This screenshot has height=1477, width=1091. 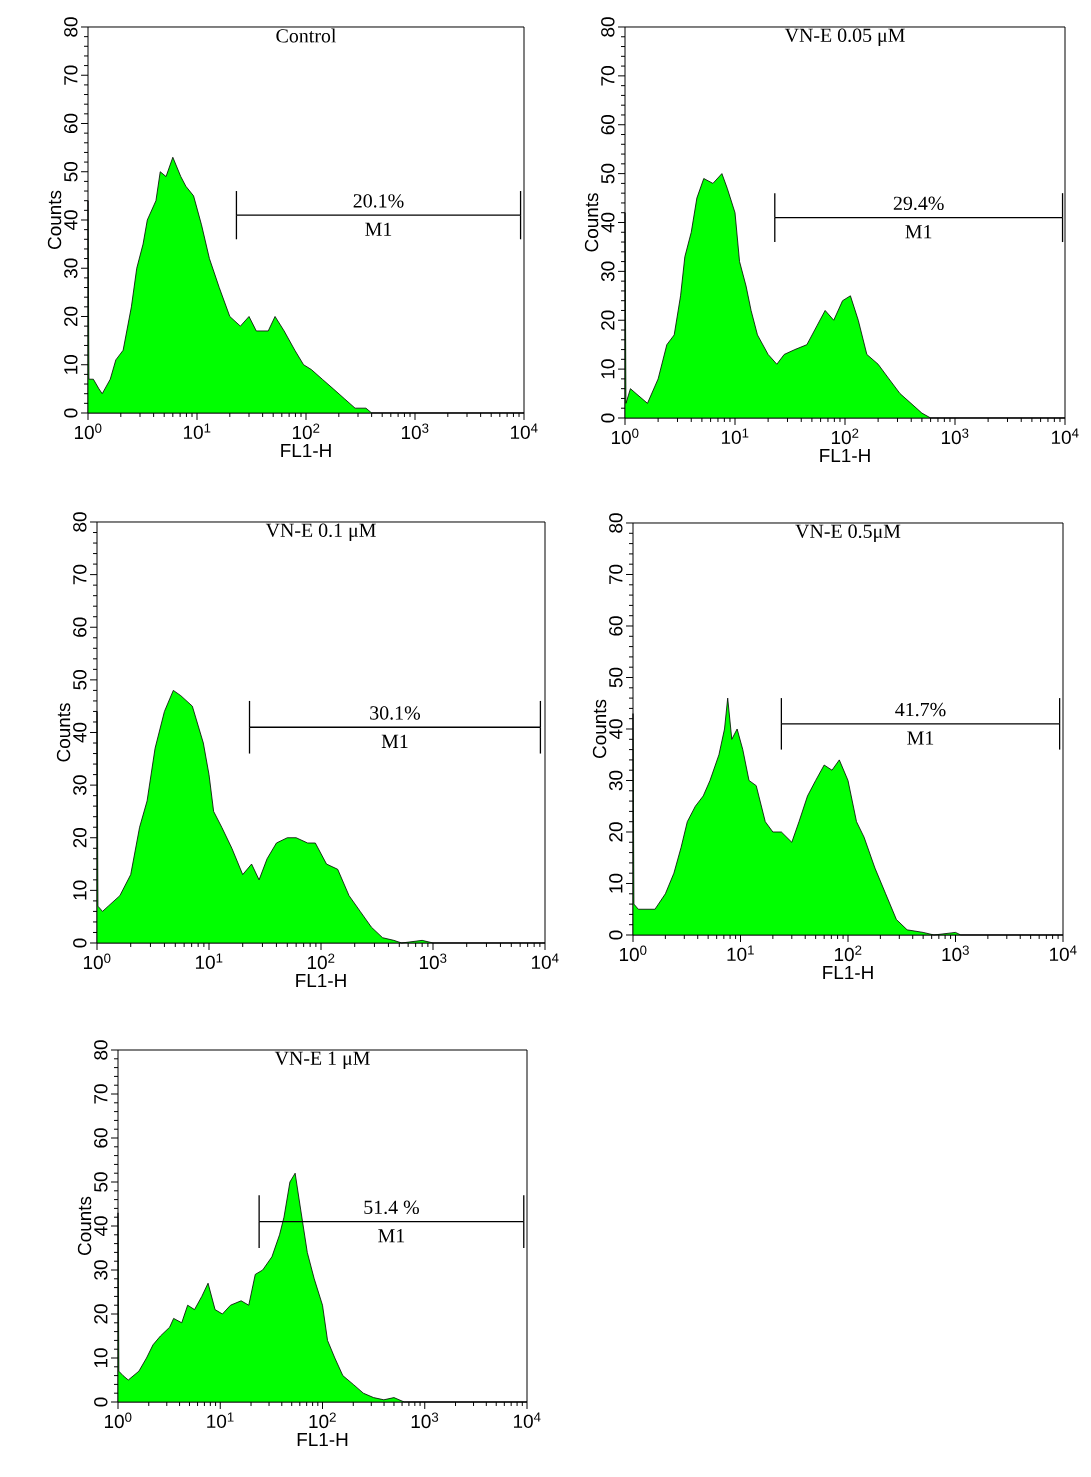 What do you see at coordinates (395, 713) in the screenshot?
I see `annotation: 30.1%` at bounding box center [395, 713].